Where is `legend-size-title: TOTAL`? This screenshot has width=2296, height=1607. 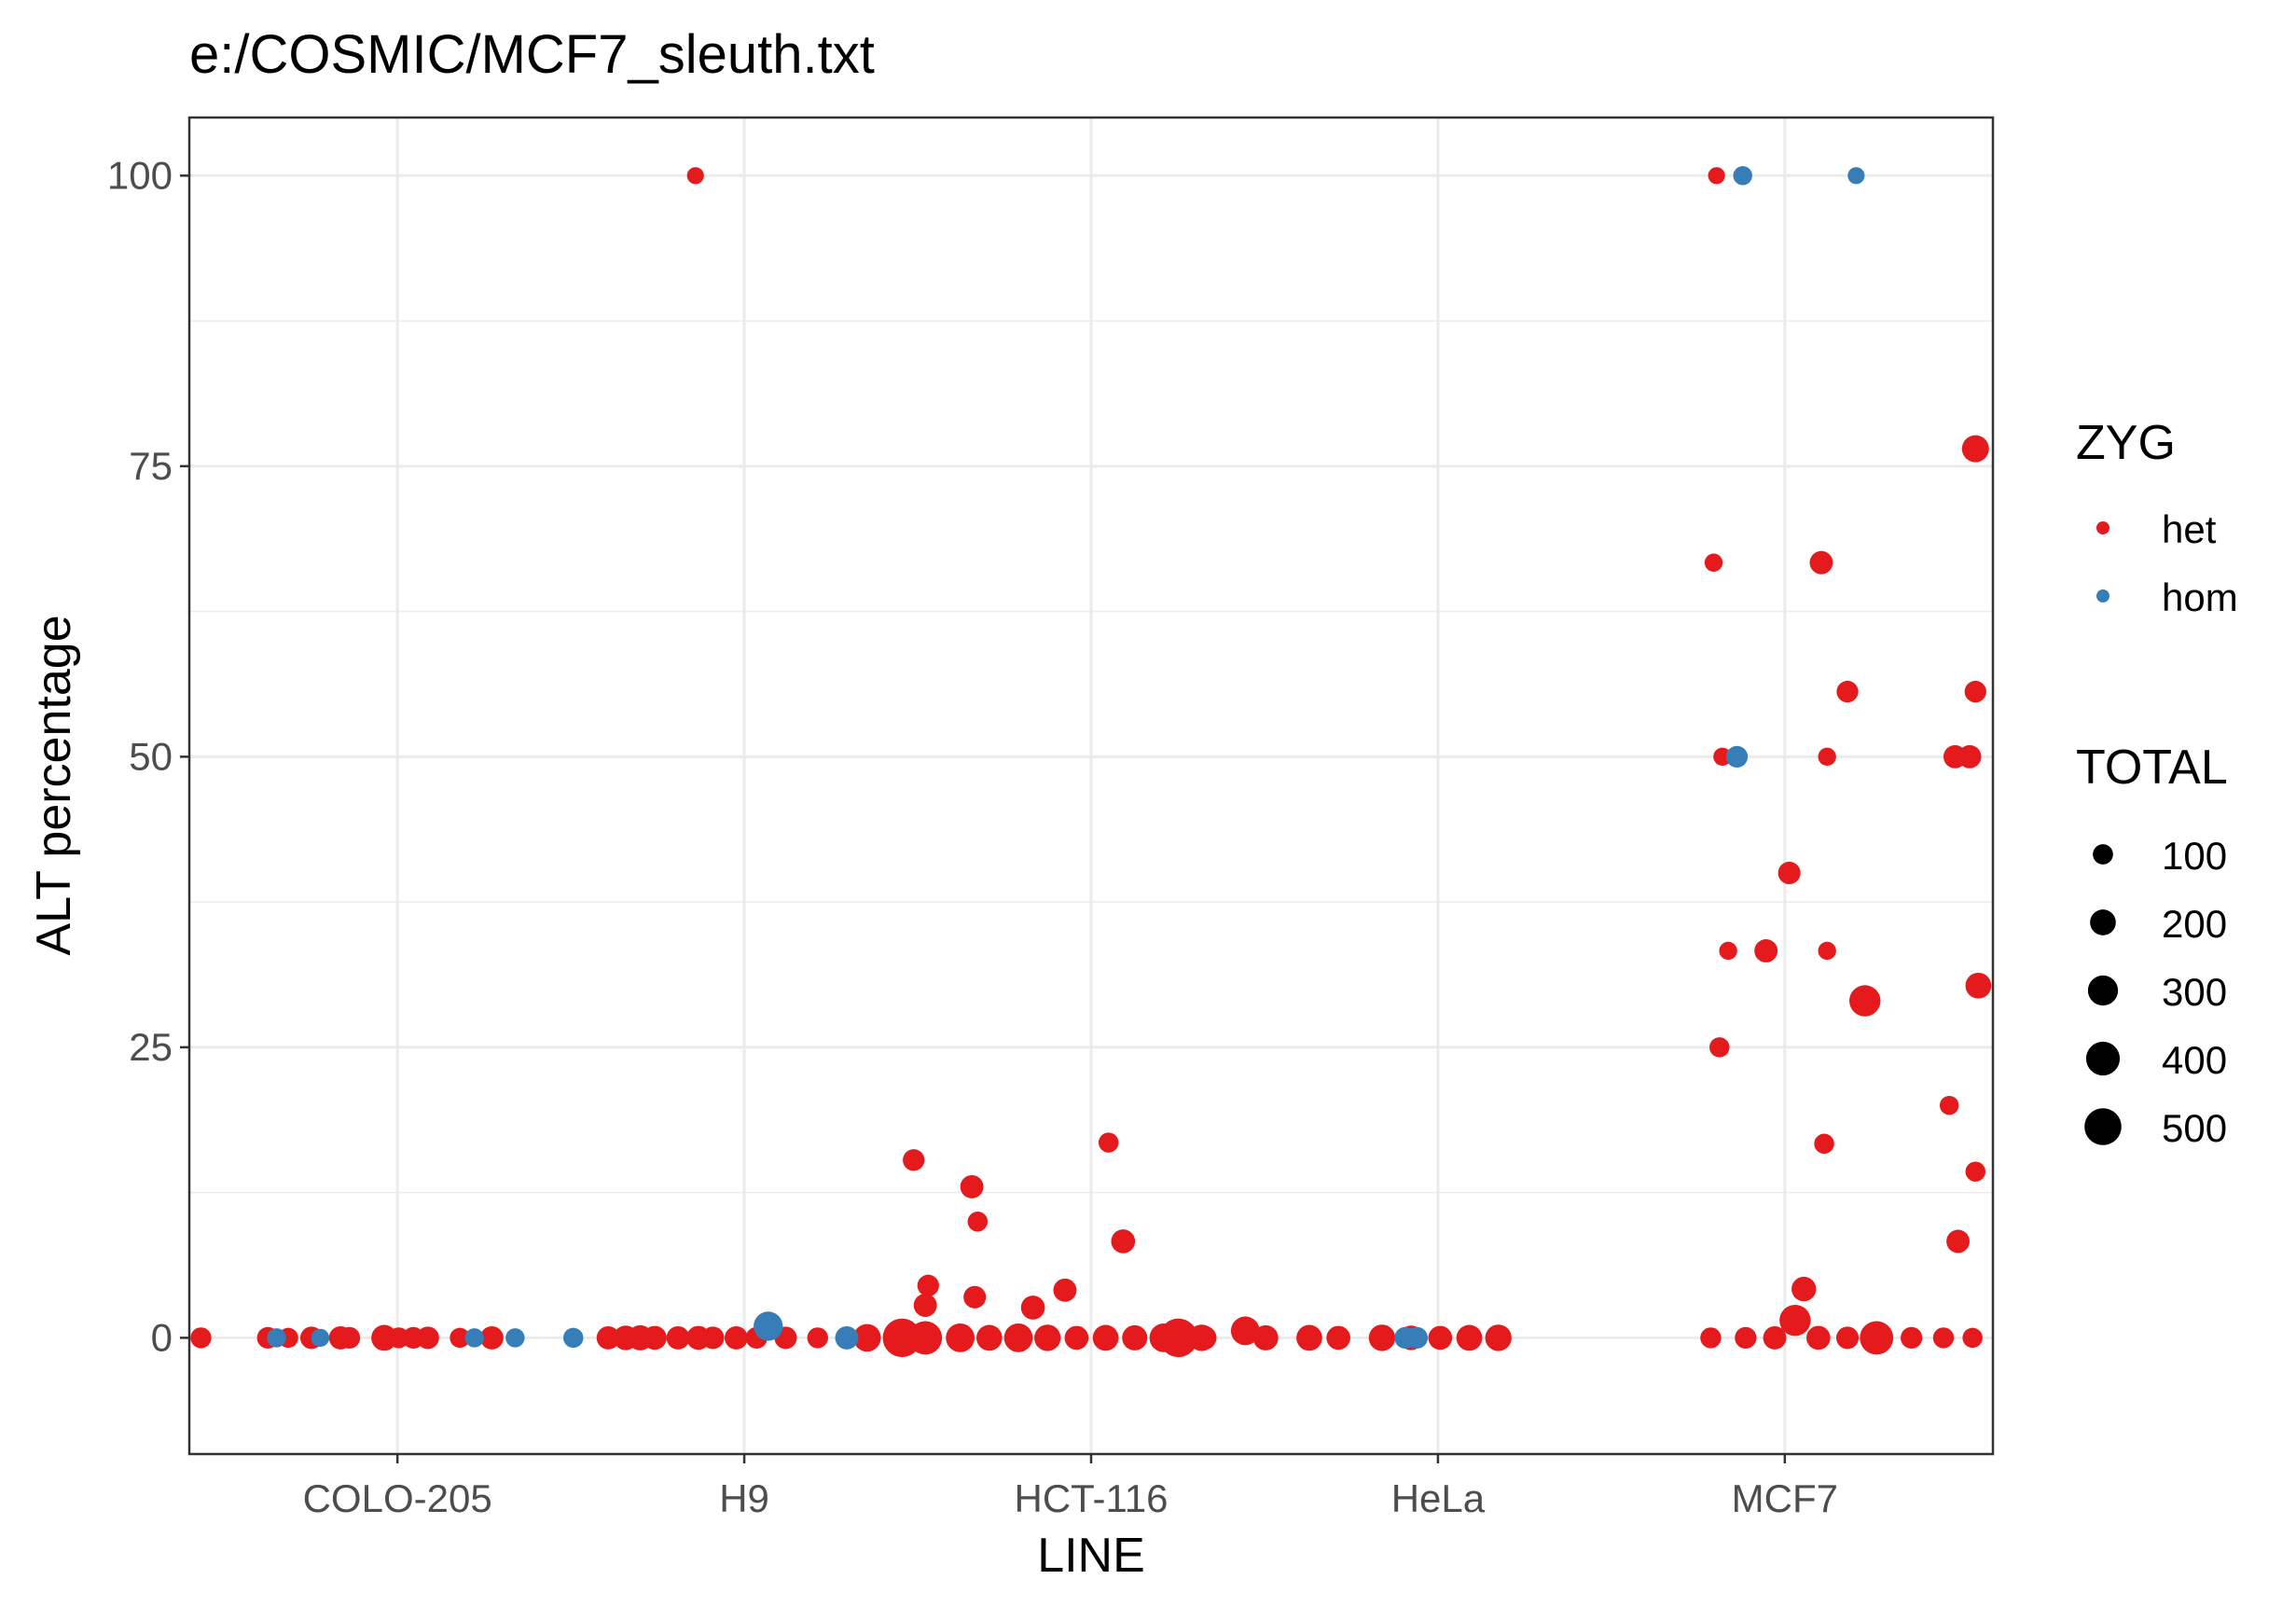 legend-size-title: TOTAL is located at coordinates (2152, 768).